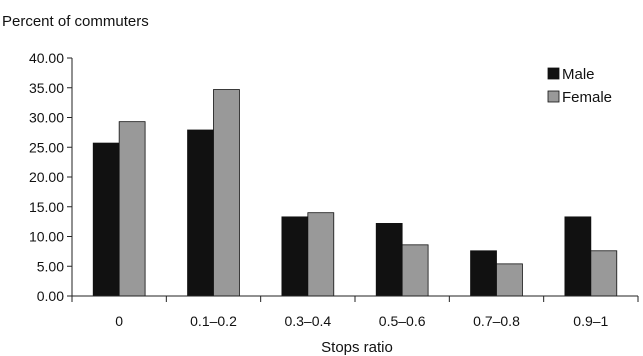 This screenshot has width=643, height=356. What do you see at coordinates (50, 266) in the screenshot?
I see `y-tick-label: 5.00` at bounding box center [50, 266].